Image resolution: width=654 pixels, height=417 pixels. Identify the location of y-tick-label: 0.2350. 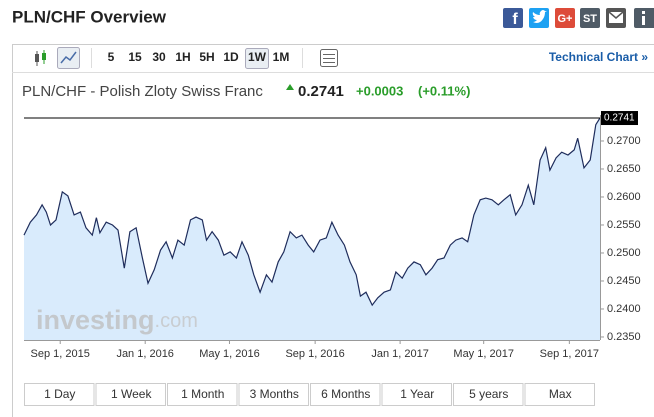
(624, 337).